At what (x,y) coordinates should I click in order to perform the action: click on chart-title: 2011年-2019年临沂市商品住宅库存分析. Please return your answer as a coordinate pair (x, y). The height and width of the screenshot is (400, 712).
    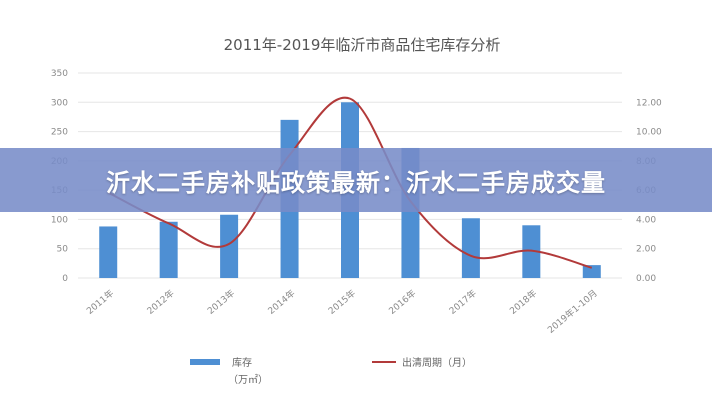
    Looking at the image, I should click on (362, 45).